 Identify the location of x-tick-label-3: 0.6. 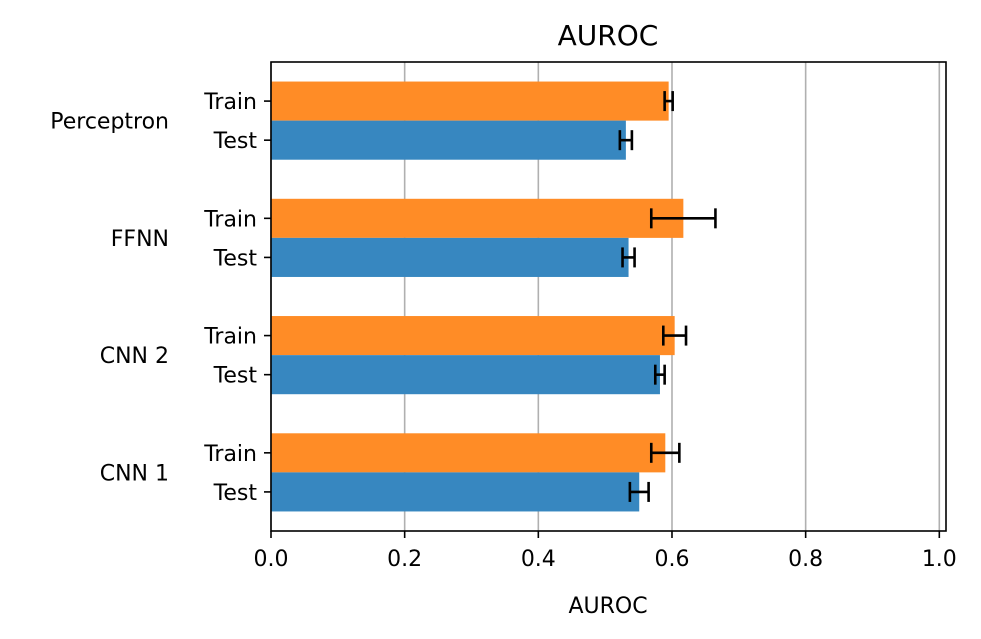
(671, 559).